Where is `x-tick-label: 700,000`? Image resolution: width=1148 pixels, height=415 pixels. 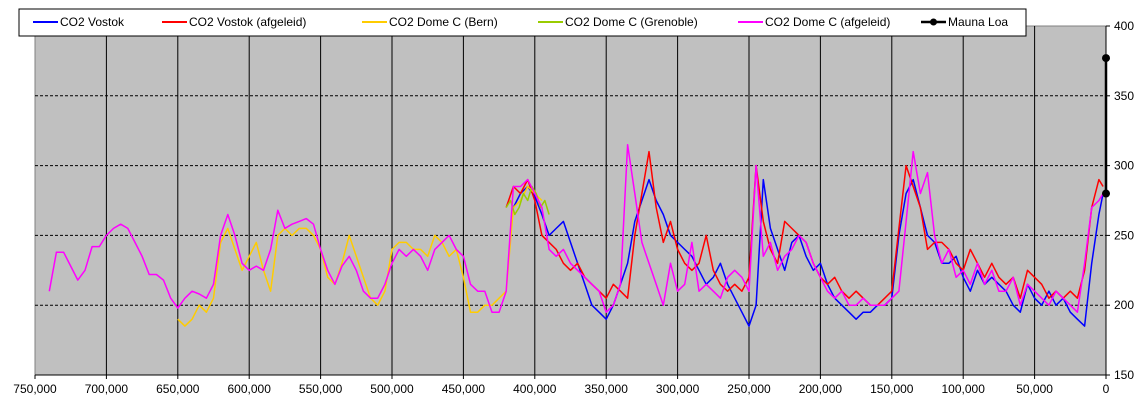
x-tick-label: 700,000 is located at coordinates (107, 389).